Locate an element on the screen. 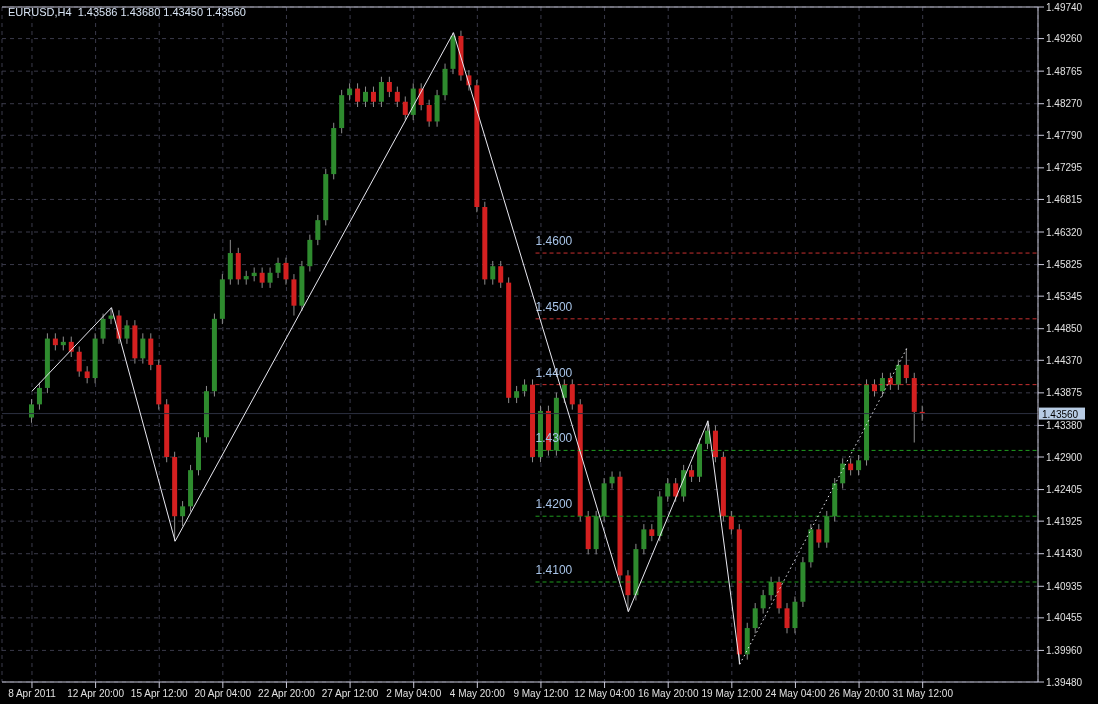 This screenshot has height=704, width=1098. x-tick-label: 26 May 20:00 is located at coordinates (859, 694).